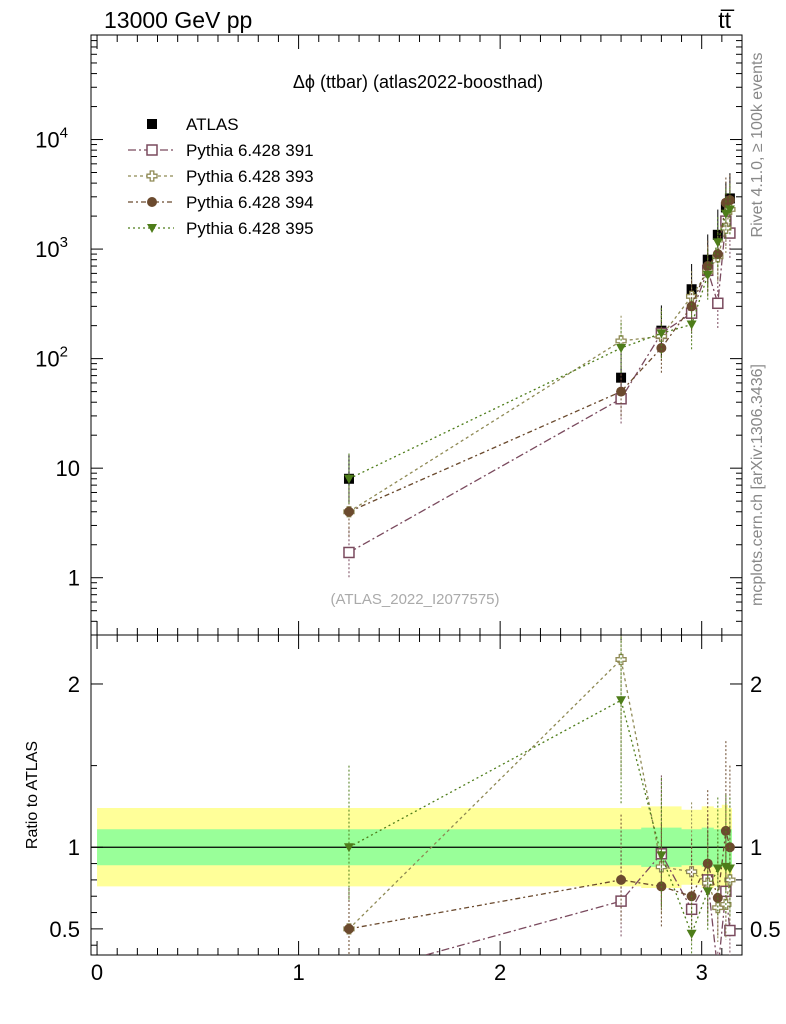  I want to click on legend-entry: Pythia 6.428 394, so click(221, 202).